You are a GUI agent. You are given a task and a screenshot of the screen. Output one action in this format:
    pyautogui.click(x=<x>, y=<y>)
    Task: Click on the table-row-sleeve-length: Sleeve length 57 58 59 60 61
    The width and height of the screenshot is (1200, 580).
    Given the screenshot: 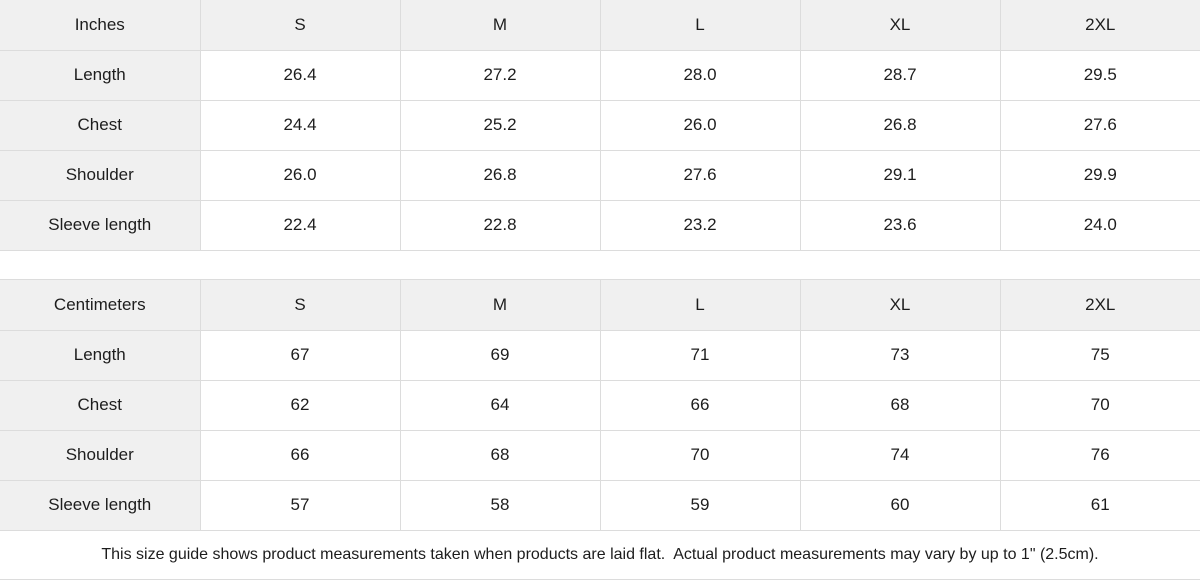 What is the action you would take?
    pyautogui.click(x=600, y=505)
    